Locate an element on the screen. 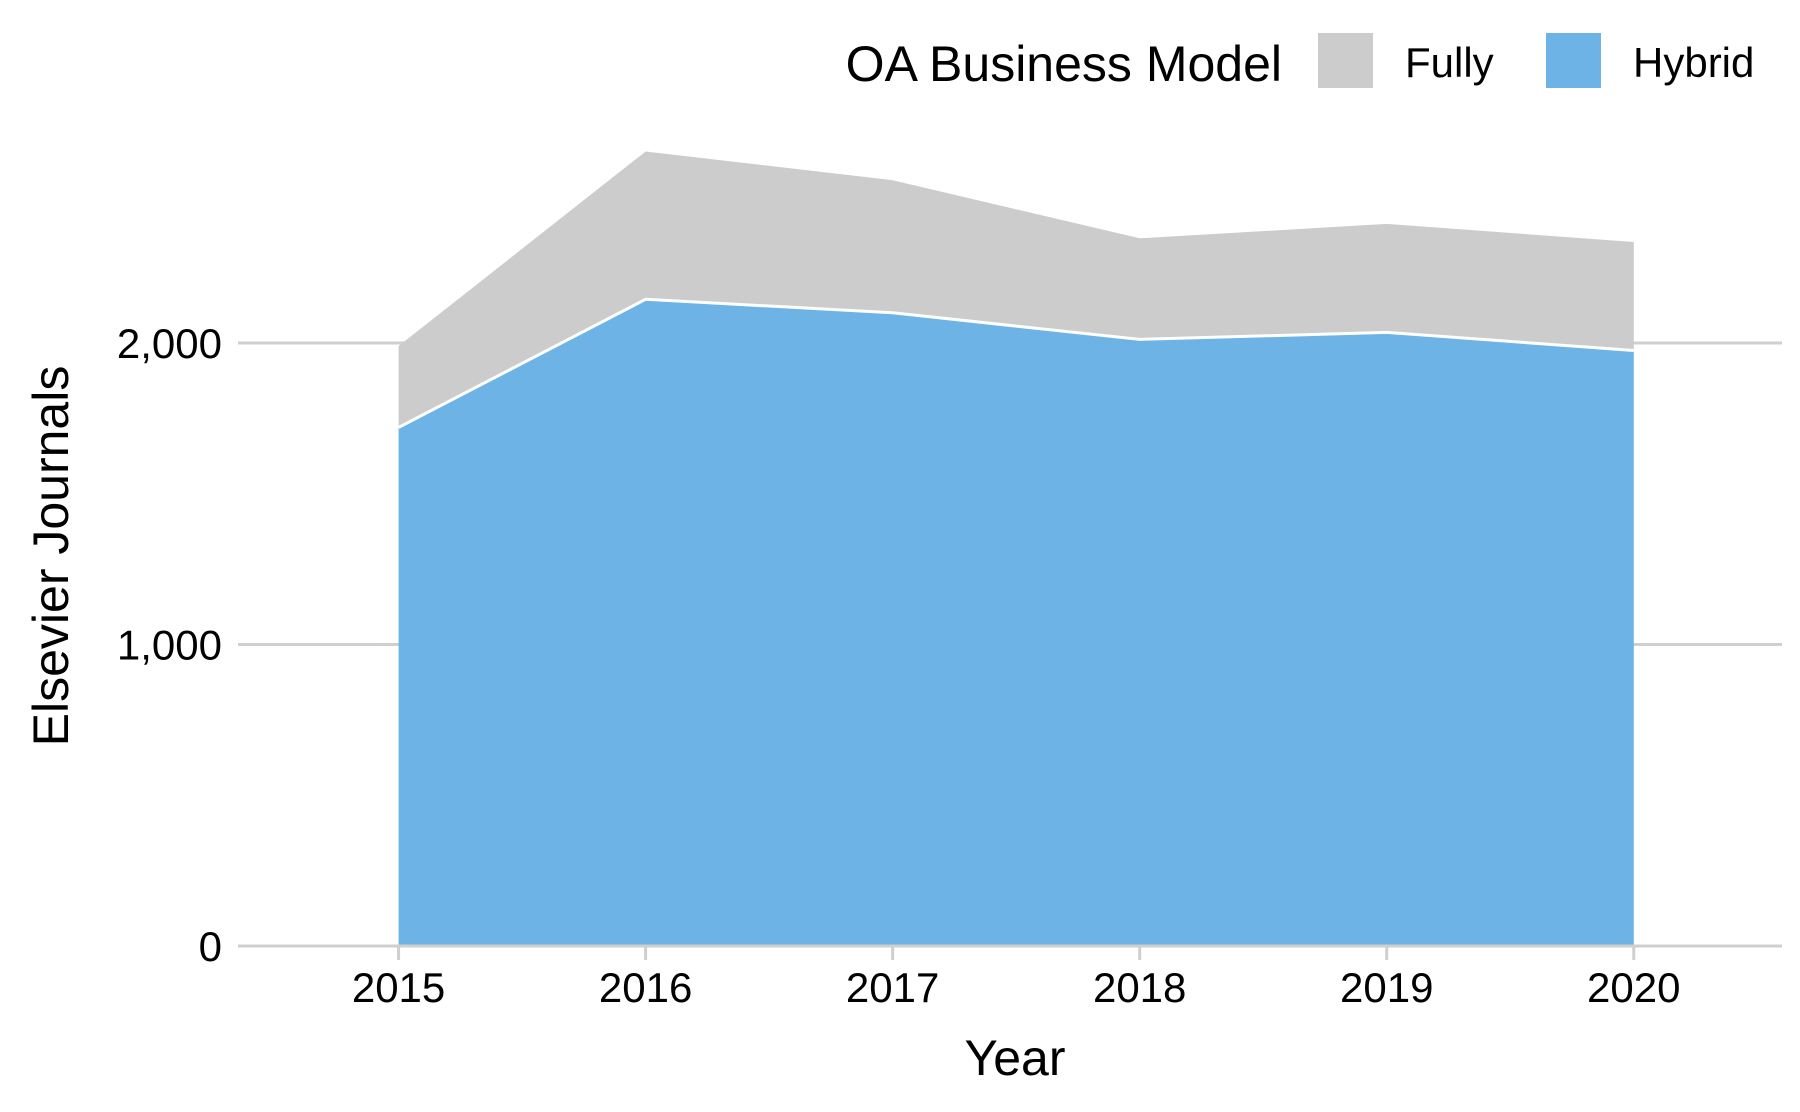 The height and width of the screenshot is (1112, 1800). legend-label-fully: Fully is located at coordinates (1449, 62).